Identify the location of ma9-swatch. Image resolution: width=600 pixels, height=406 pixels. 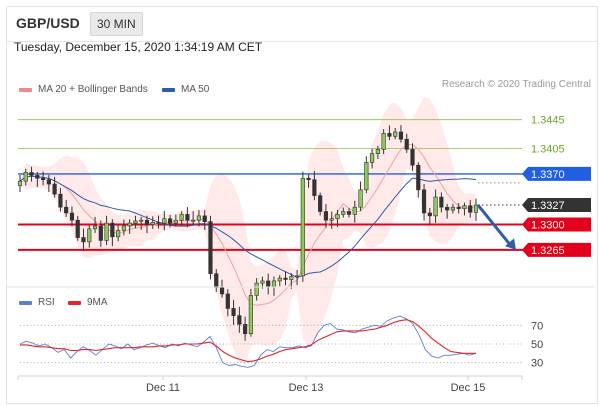
(74, 302).